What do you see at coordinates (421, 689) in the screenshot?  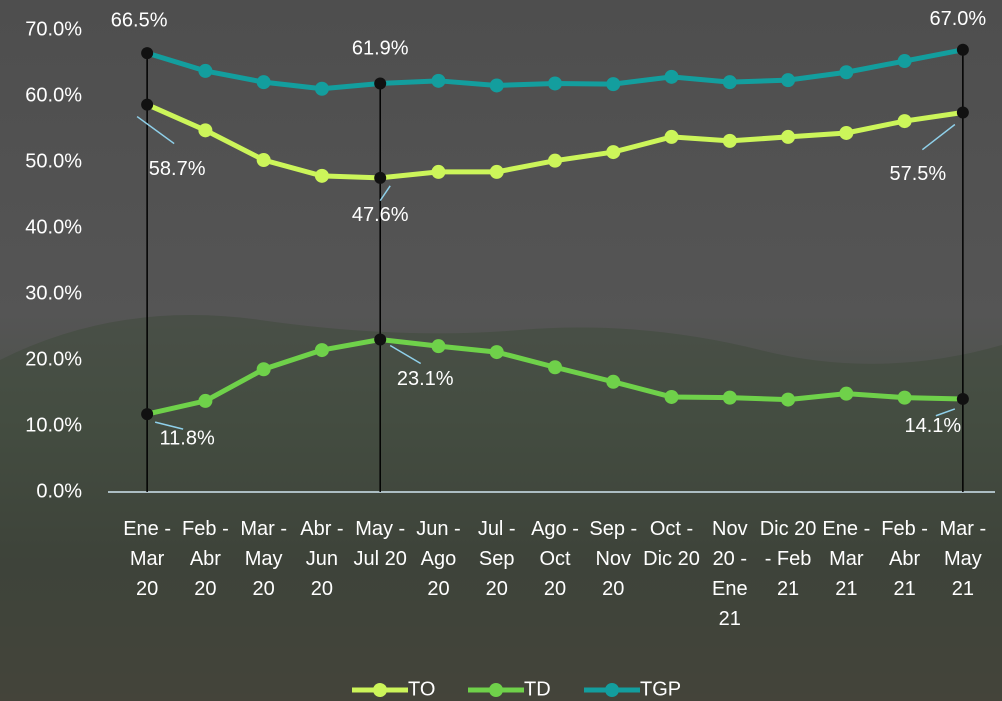 I see `legend-label: TO` at bounding box center [421, 689].